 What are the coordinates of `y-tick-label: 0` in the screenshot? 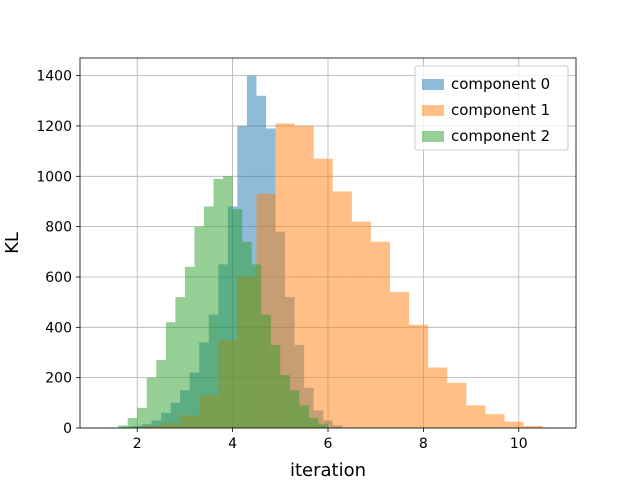 It's located at (67, 429).